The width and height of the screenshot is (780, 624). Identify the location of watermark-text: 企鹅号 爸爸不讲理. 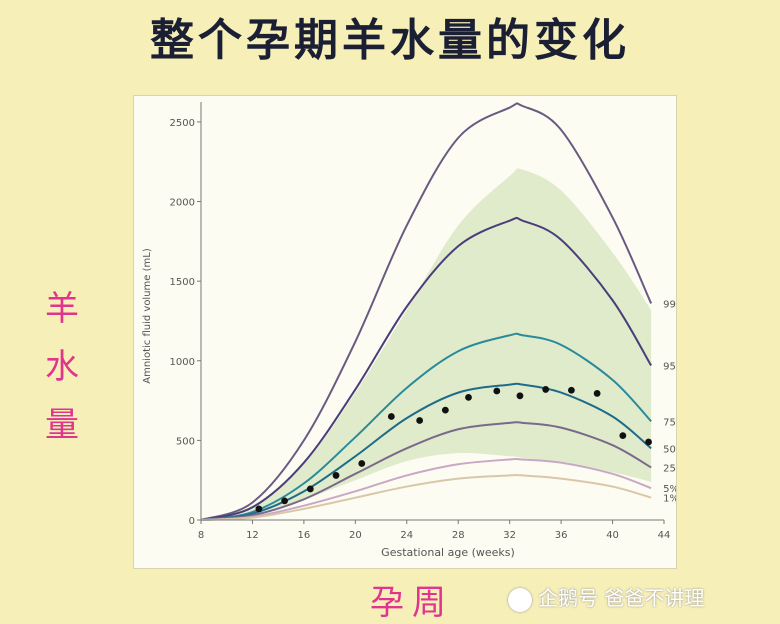
(621, 598).